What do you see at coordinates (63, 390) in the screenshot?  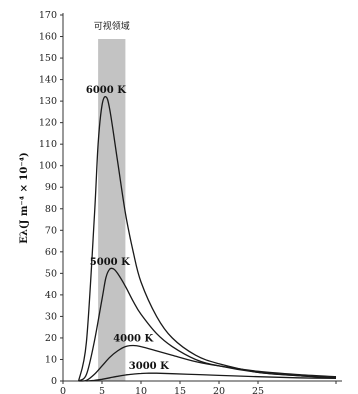 I see `x-tick-label: 0` at bounding box center [63, 390].